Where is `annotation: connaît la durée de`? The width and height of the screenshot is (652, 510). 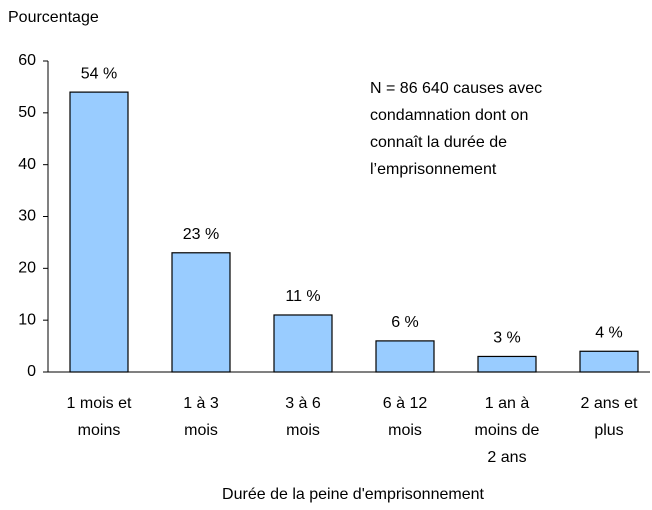 annotation: connaît la durée de is located at coordinates (438, 142).